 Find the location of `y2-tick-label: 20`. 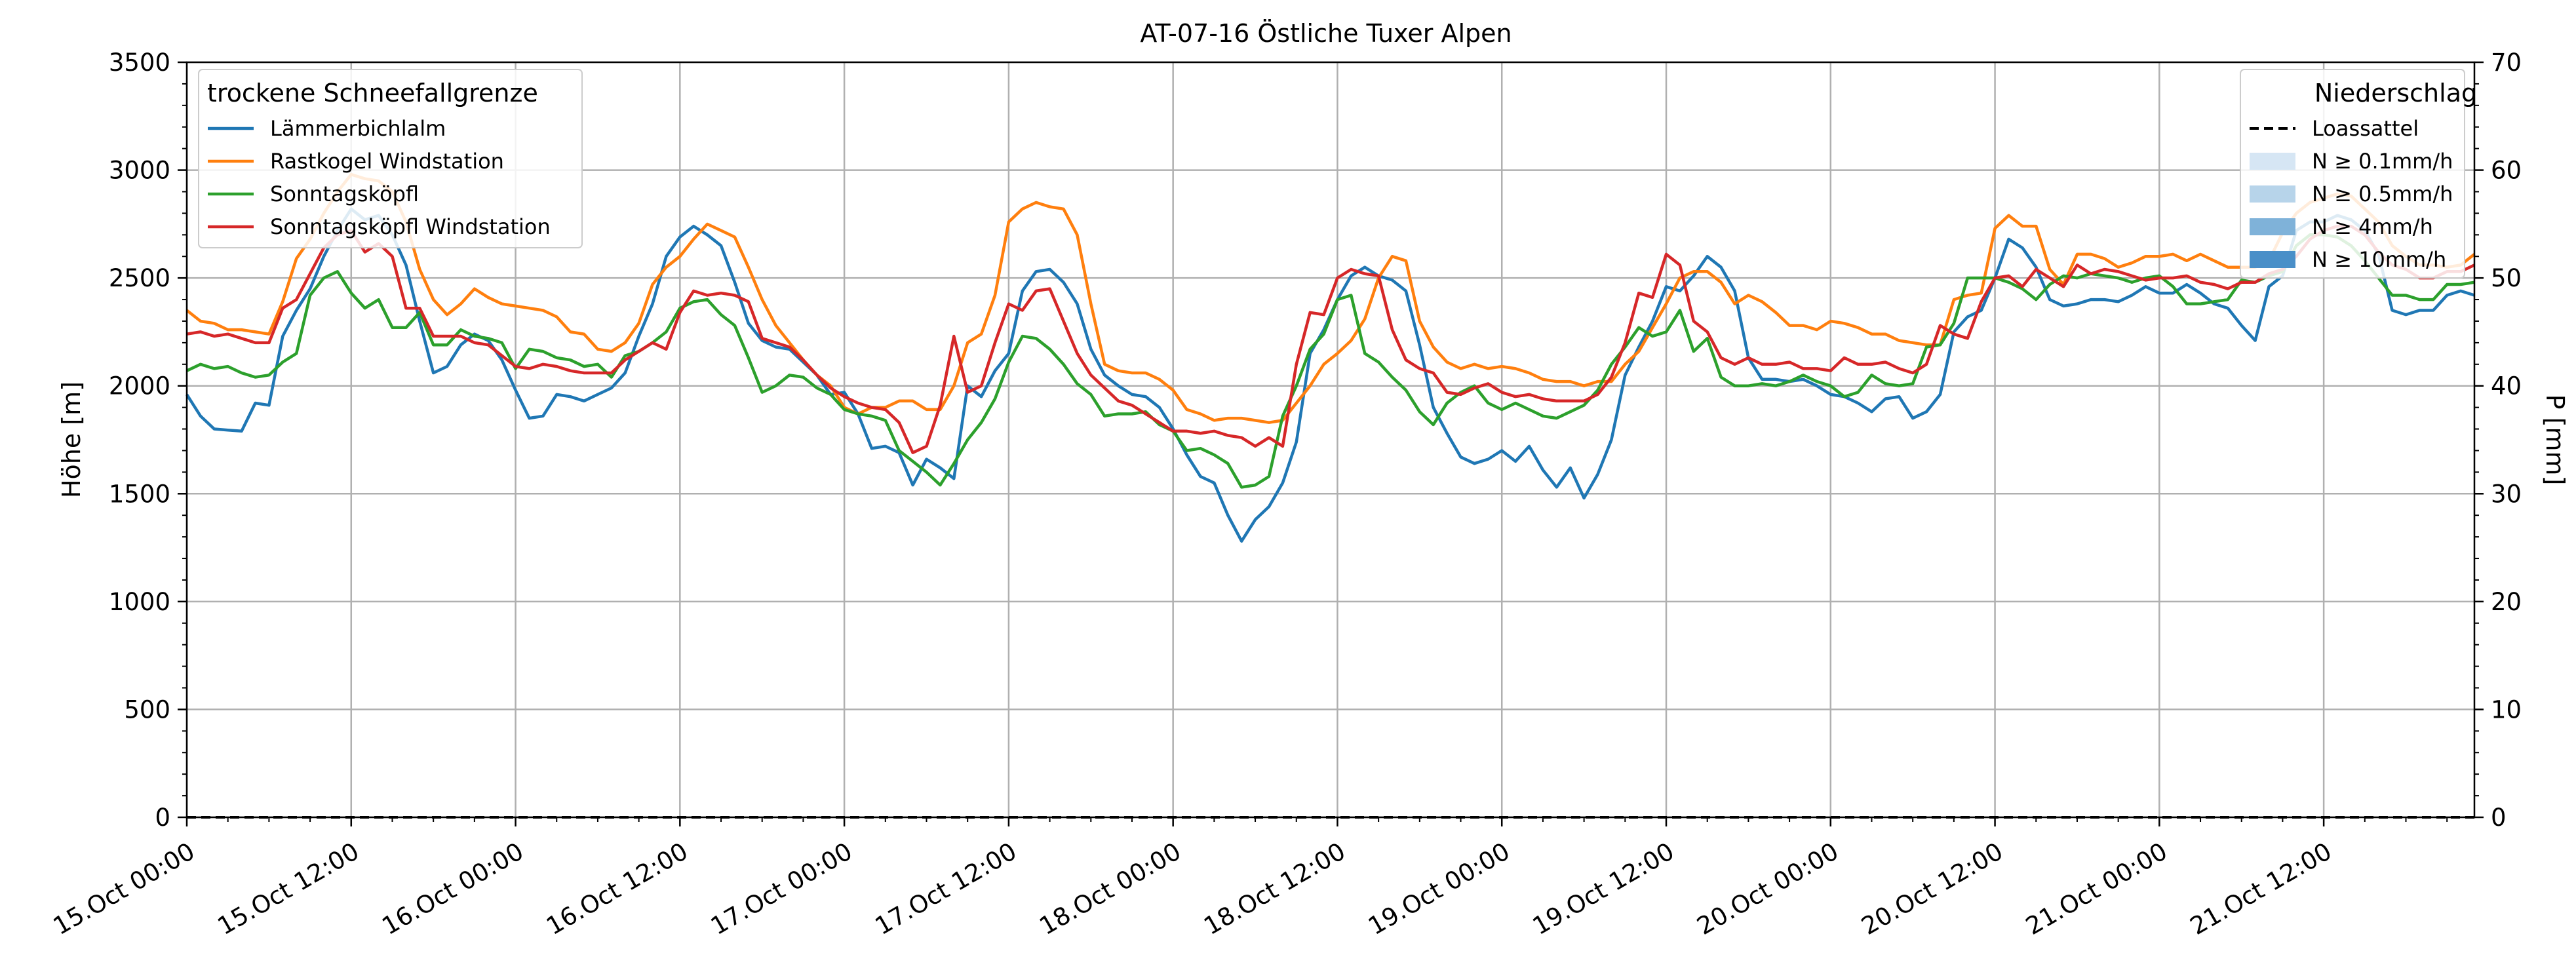

y2-tick-label: 20 is located at coordinates (2506, 602).